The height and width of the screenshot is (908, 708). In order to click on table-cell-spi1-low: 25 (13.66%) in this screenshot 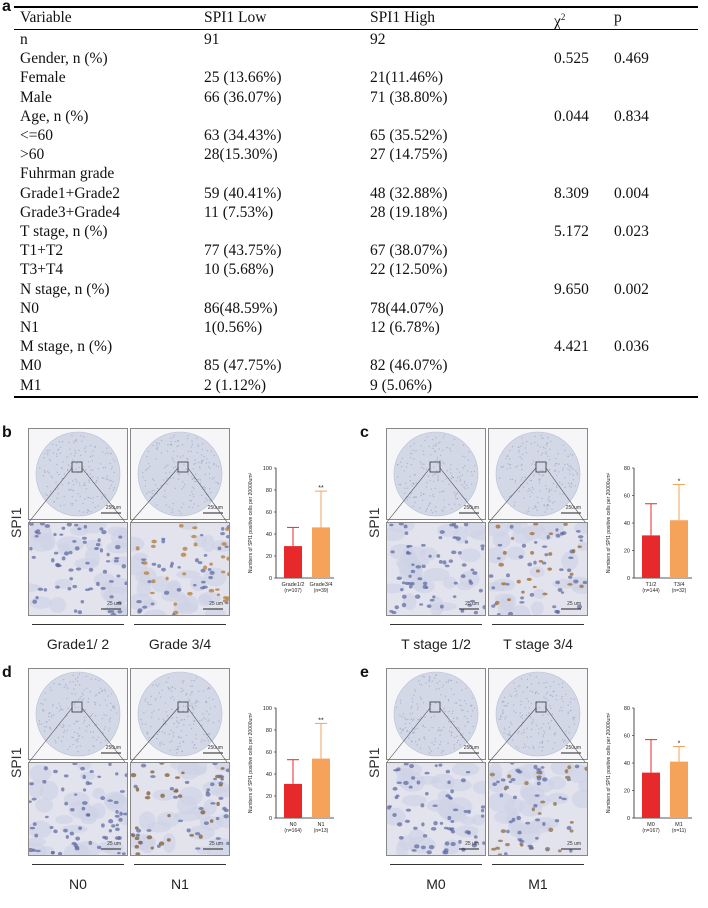, I will do `click(243, 78)`.